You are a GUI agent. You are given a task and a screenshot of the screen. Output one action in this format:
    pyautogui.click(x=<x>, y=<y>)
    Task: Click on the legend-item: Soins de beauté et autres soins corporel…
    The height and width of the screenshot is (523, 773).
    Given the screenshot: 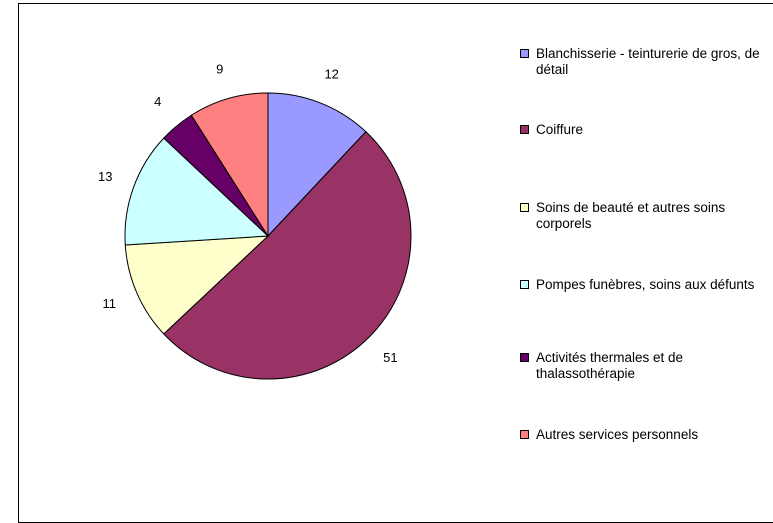 What is the action you would take?
    pyautogui.click(x=625, y=216)
    